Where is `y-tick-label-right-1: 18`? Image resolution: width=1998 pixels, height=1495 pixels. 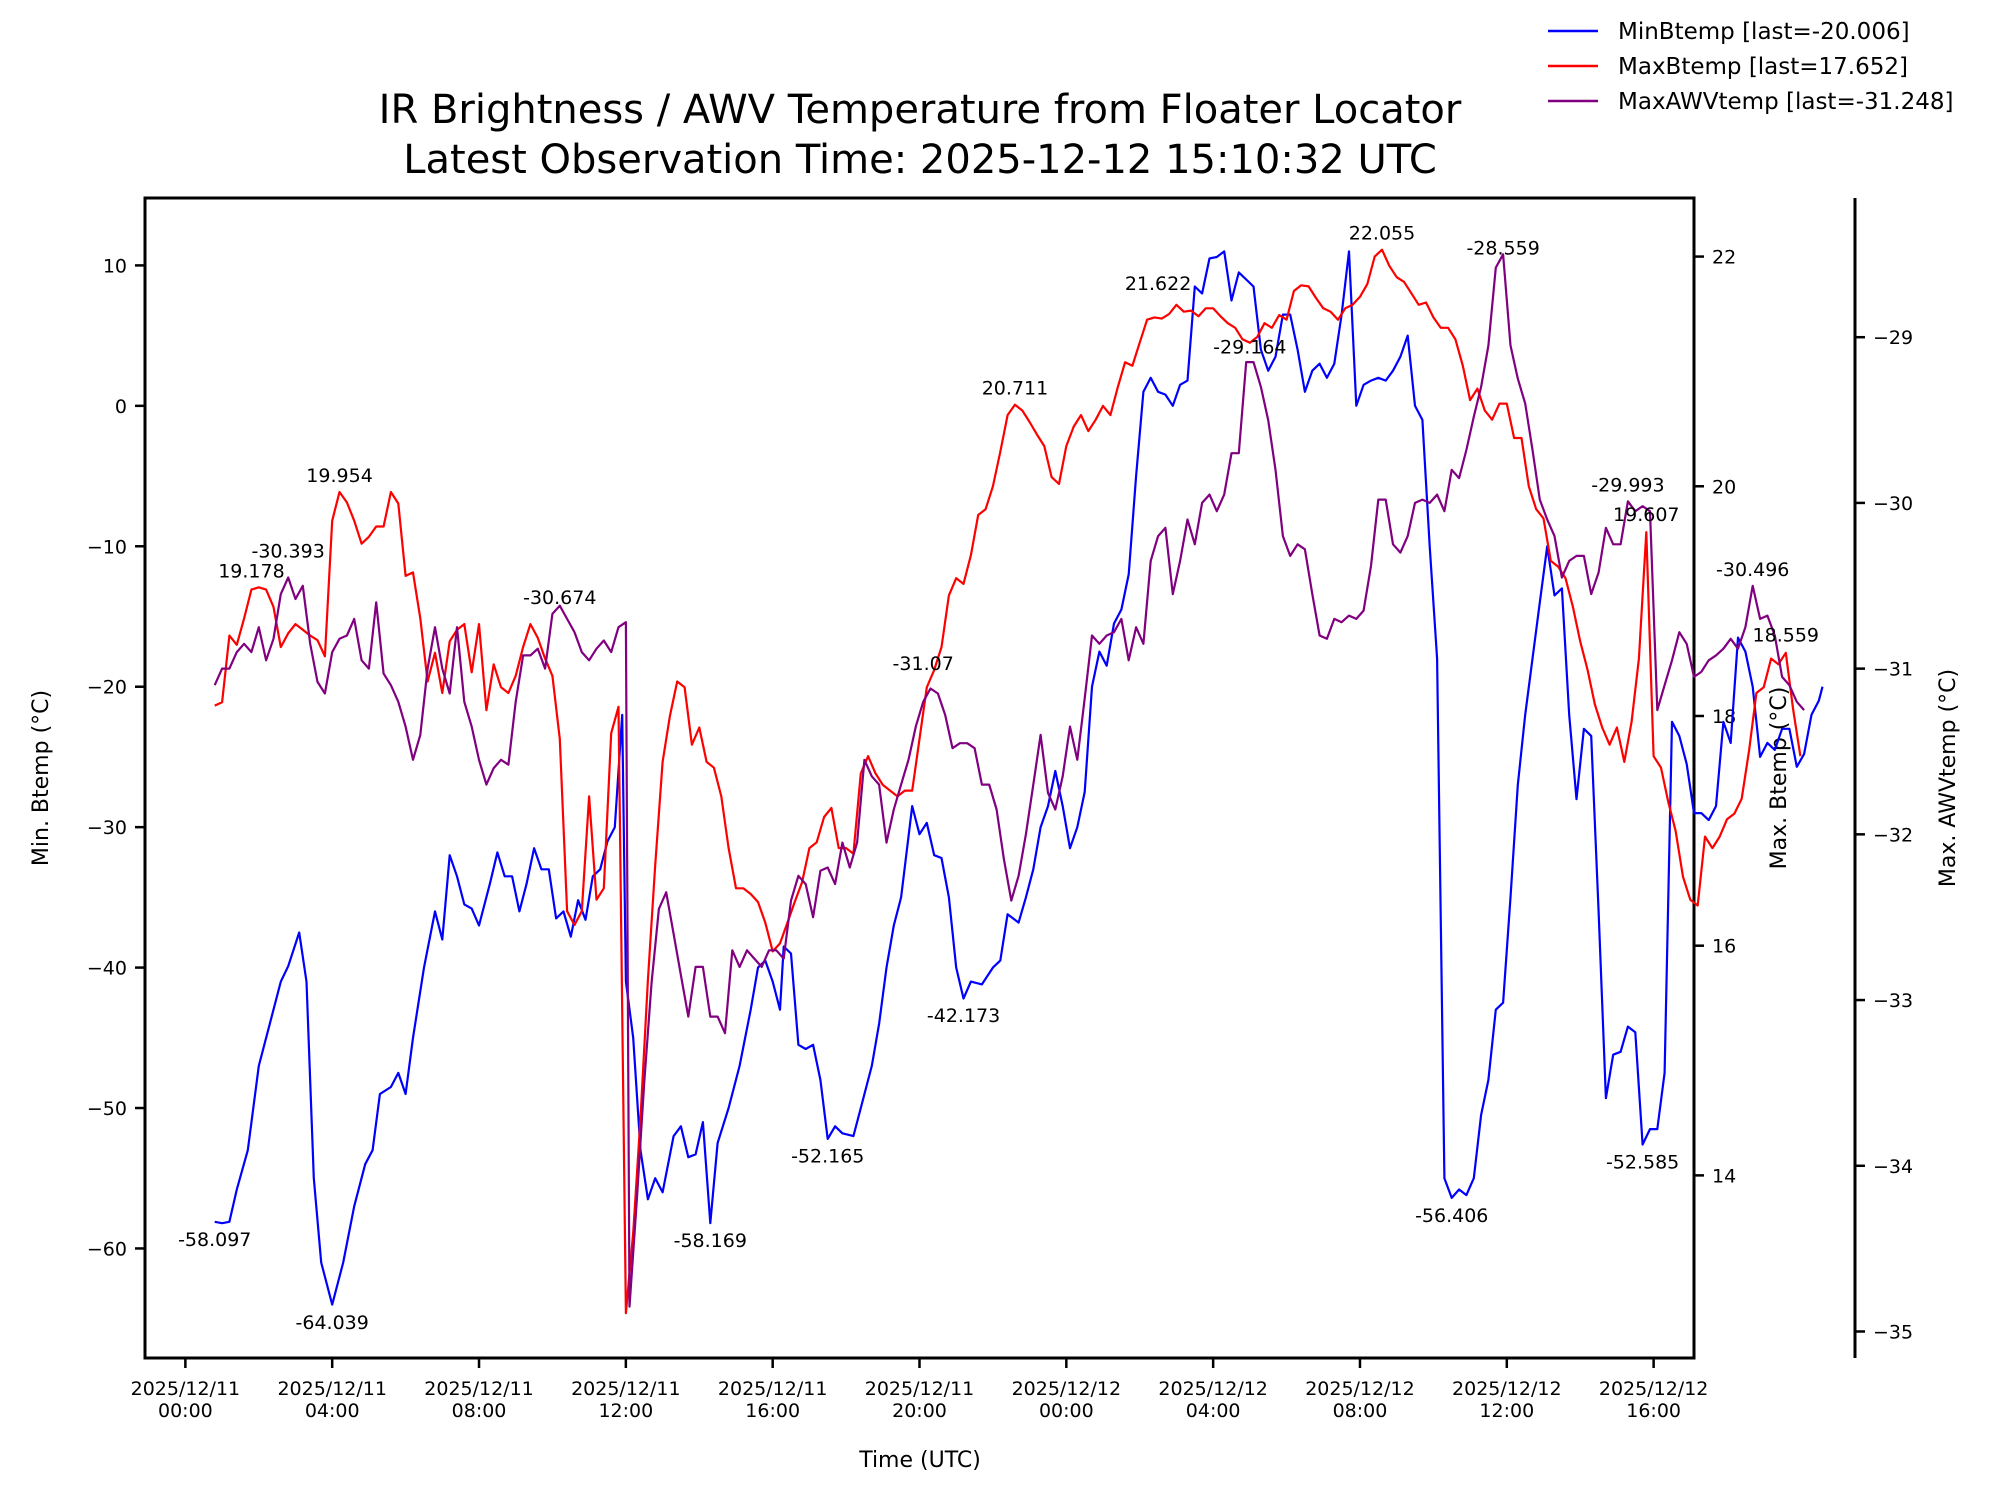 y-tick-label-right-1: 18 is located at coordinates (1724, 717).